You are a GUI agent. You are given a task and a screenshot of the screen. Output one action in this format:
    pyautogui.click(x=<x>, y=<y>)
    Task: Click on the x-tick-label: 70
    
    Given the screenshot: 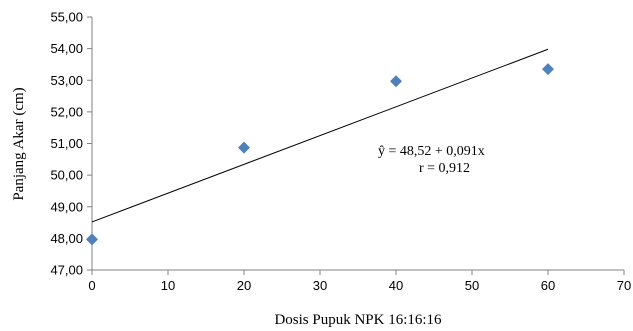 What is the action you would take?
    pyautogui.click(x=624, y=285)
    